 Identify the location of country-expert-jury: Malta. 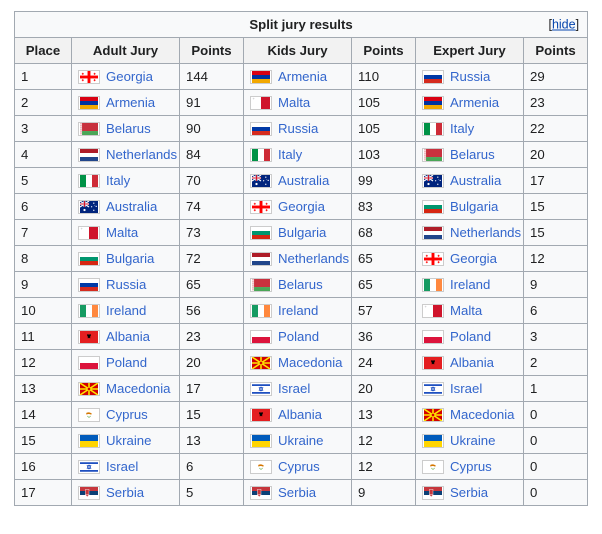
(469, 310).